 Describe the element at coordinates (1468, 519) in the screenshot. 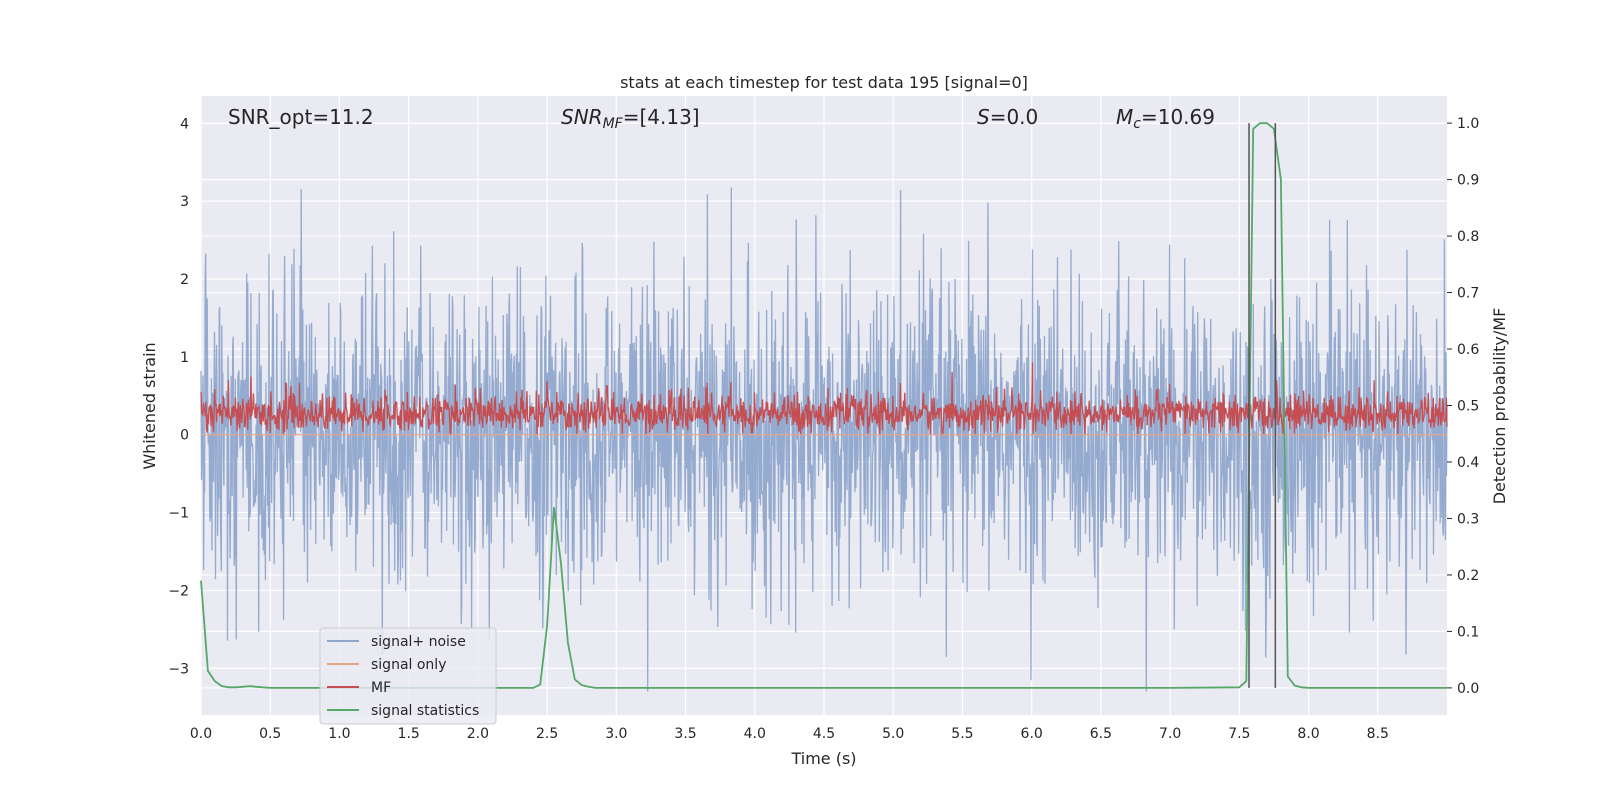

I see `y-right-tick-label: 0.3` at that location.